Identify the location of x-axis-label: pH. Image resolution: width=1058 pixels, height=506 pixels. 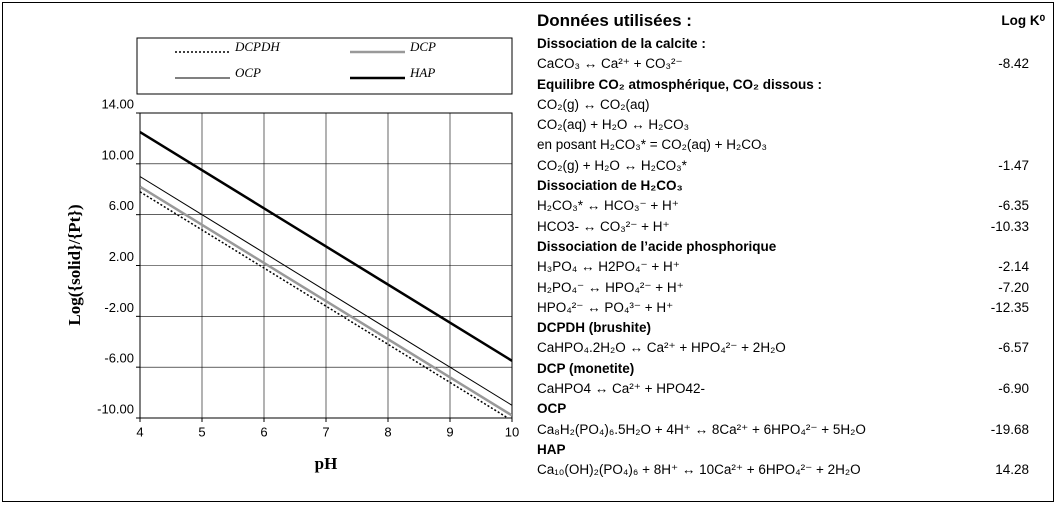
(326, 463).